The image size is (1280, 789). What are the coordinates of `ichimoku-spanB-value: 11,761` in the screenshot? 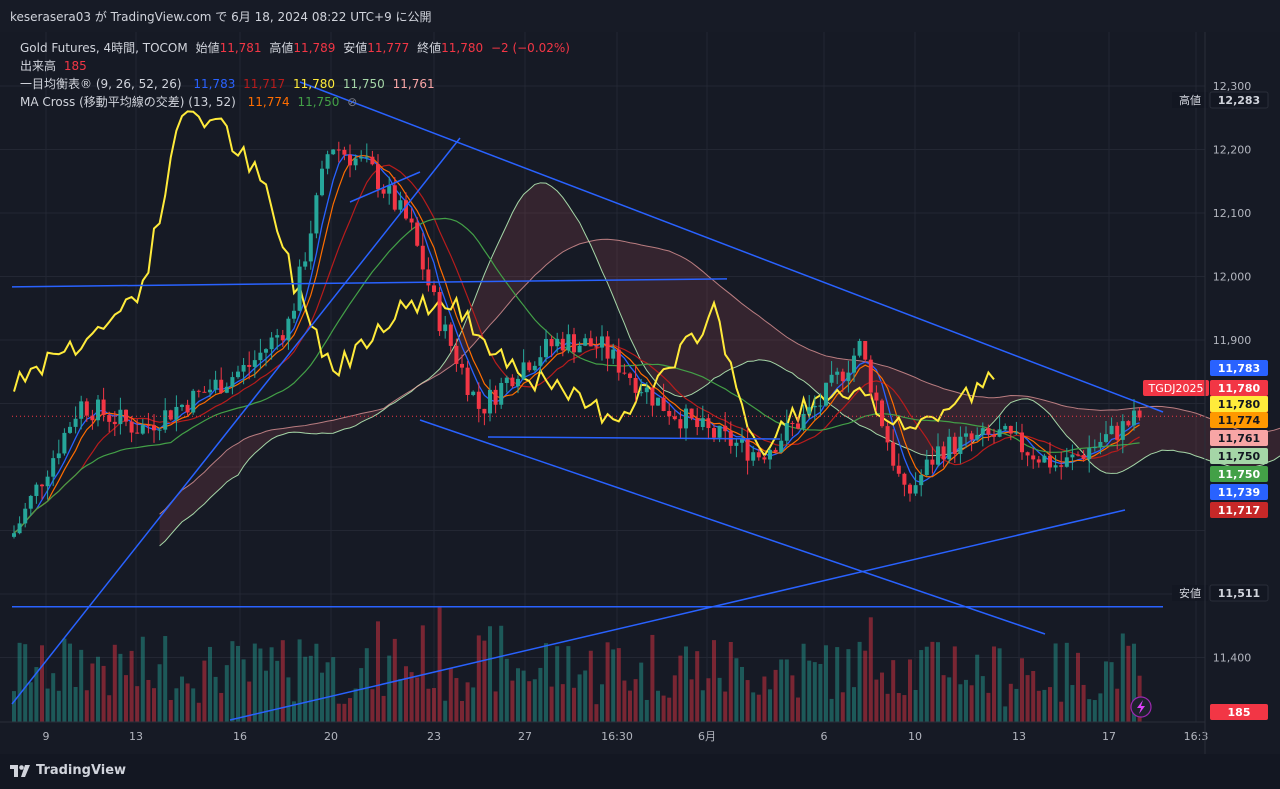 It's located at (413, 84).